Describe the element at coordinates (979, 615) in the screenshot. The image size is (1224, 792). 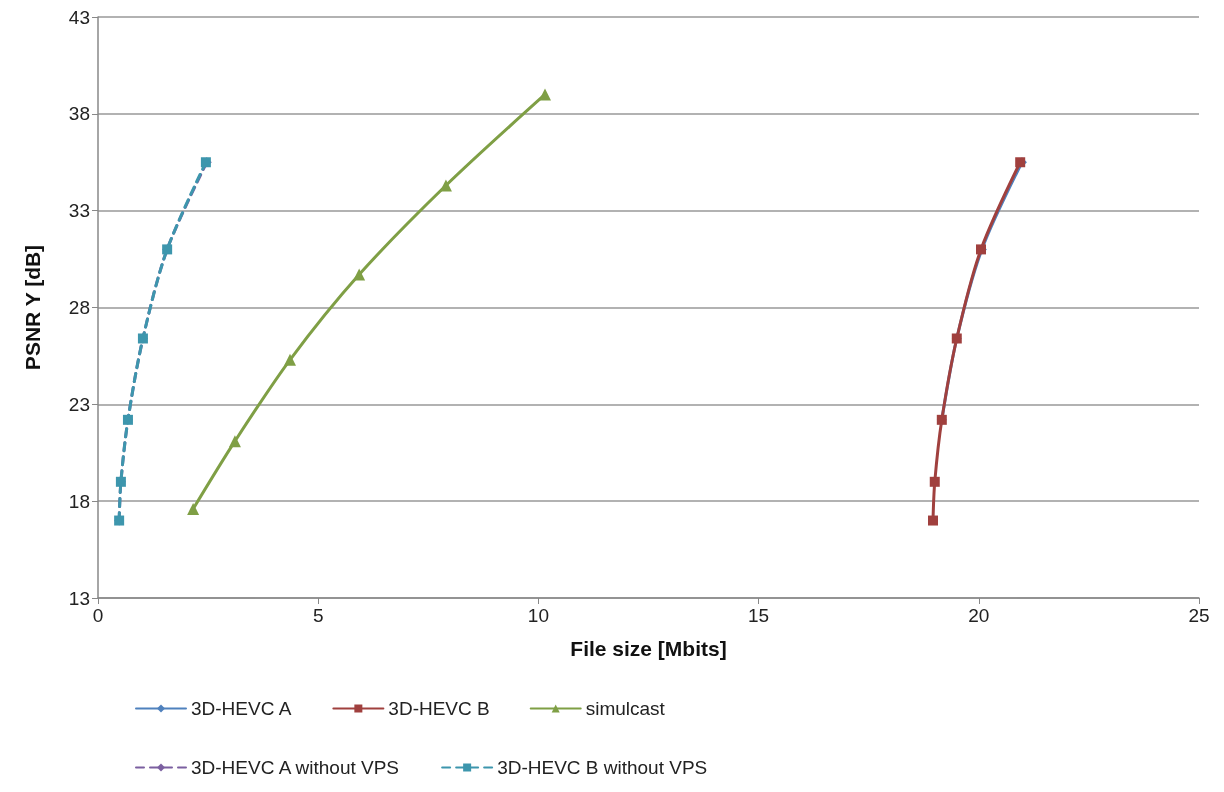
I see `x-tick-label: 20` at that location.